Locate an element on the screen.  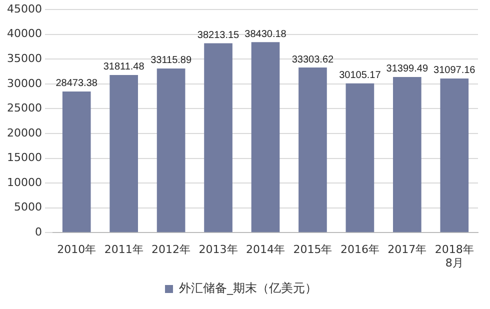
y-tick-label: 20000 is located at coordinates (24, 133).